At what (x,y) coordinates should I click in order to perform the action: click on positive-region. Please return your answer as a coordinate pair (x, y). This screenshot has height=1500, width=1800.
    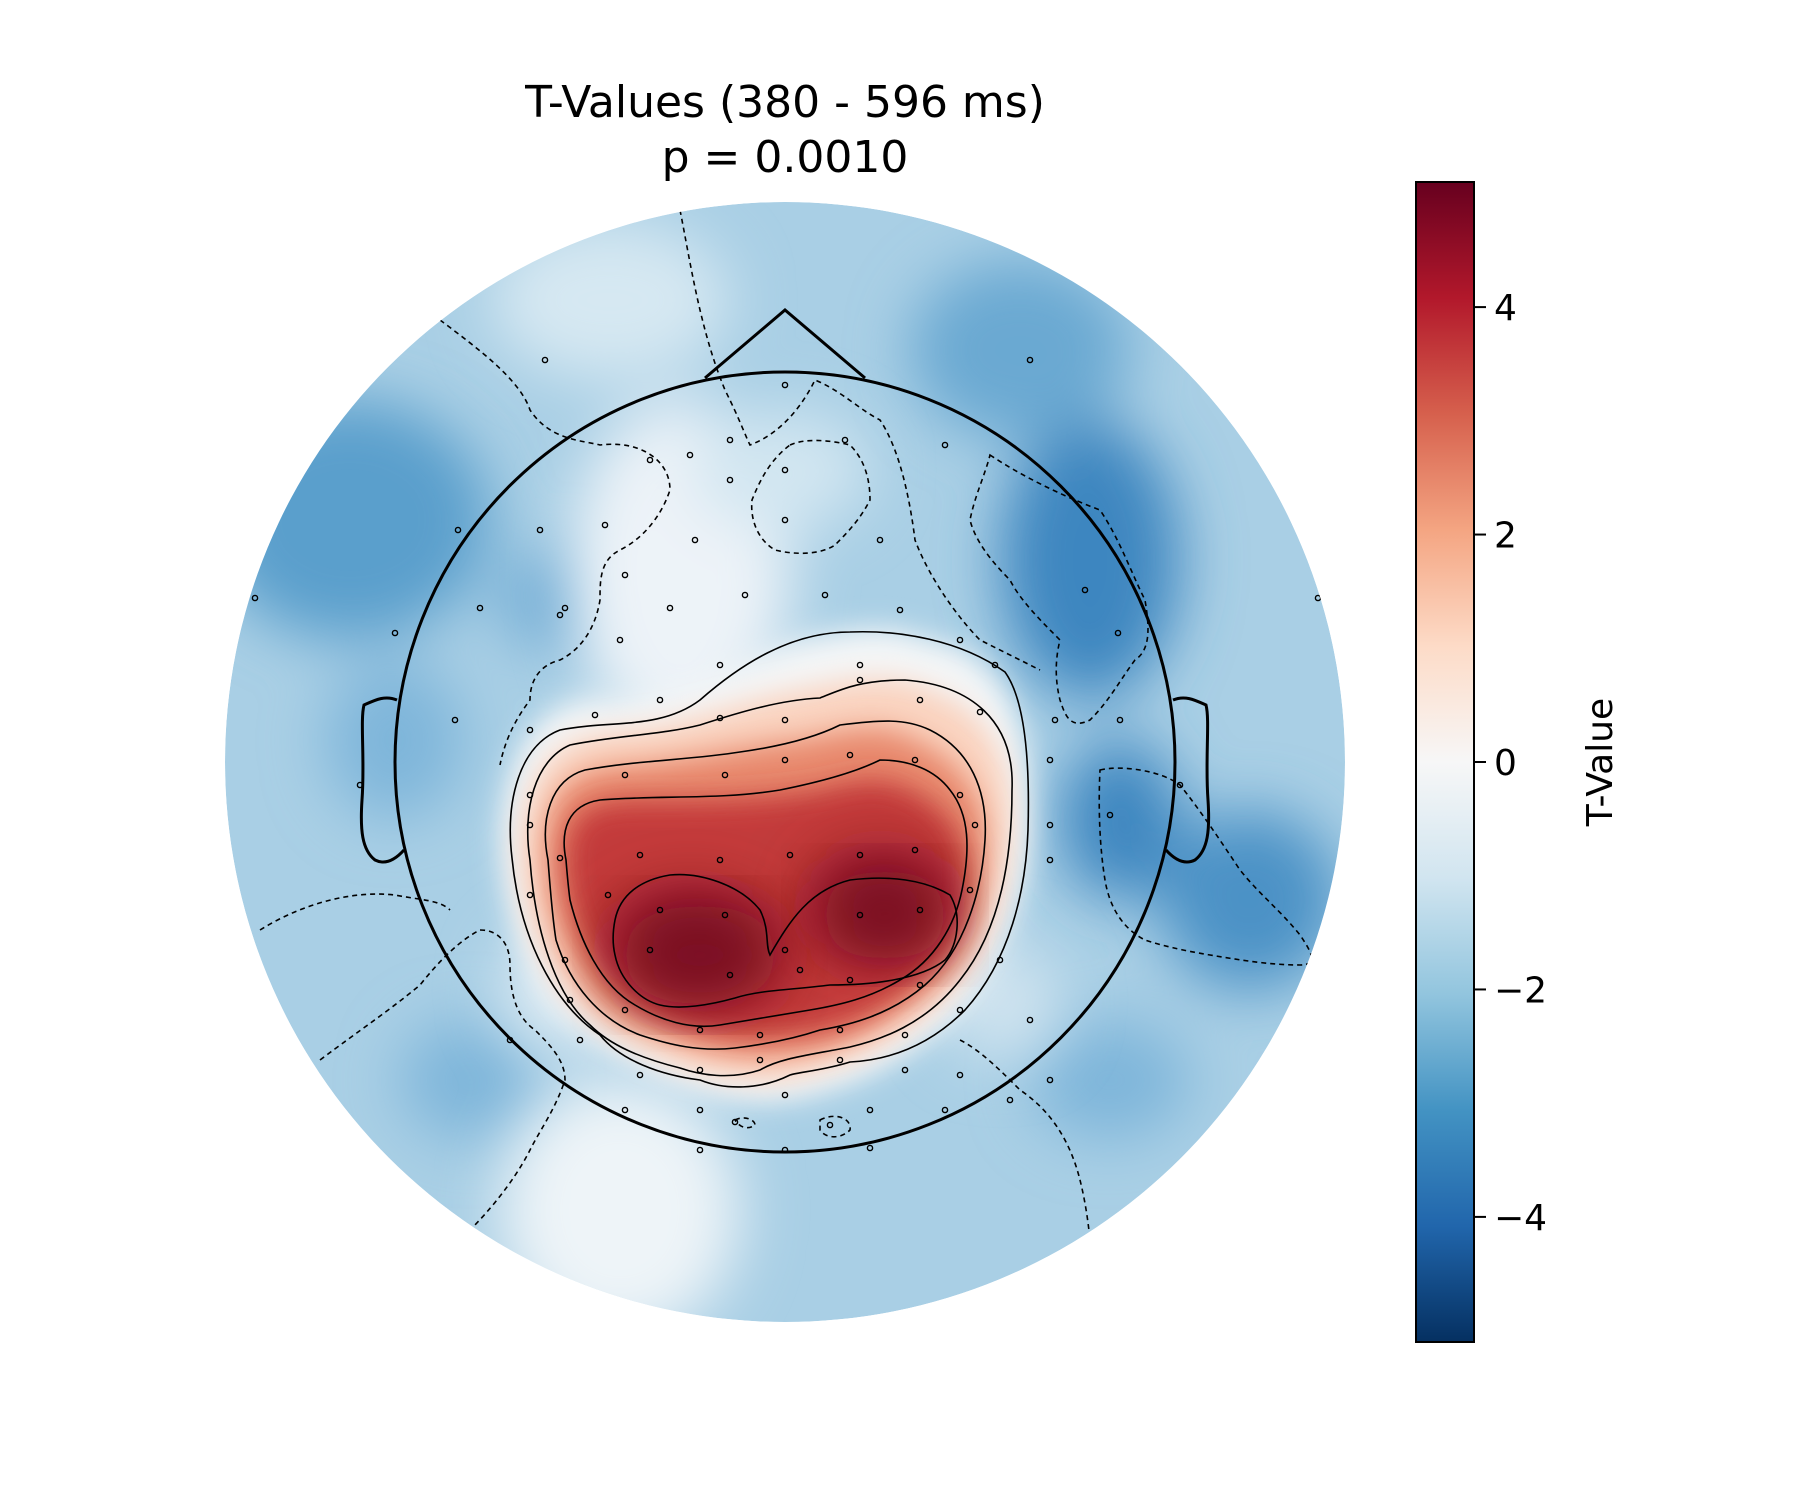
    Looking at the image, I should click on (765, 865).